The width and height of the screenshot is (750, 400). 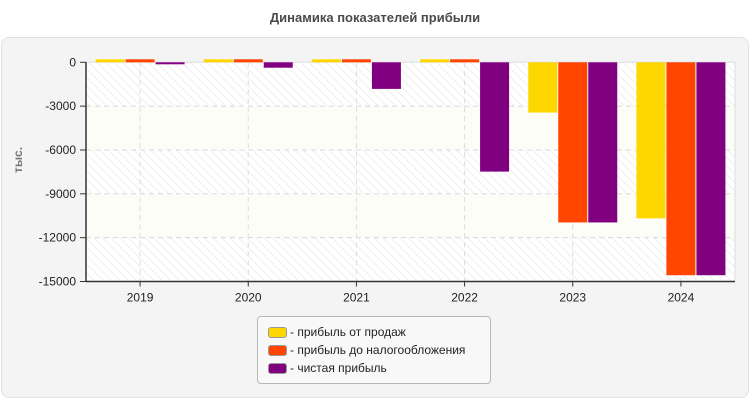 I want to click on y-tick-label: 0, so click(x=72, y=62).